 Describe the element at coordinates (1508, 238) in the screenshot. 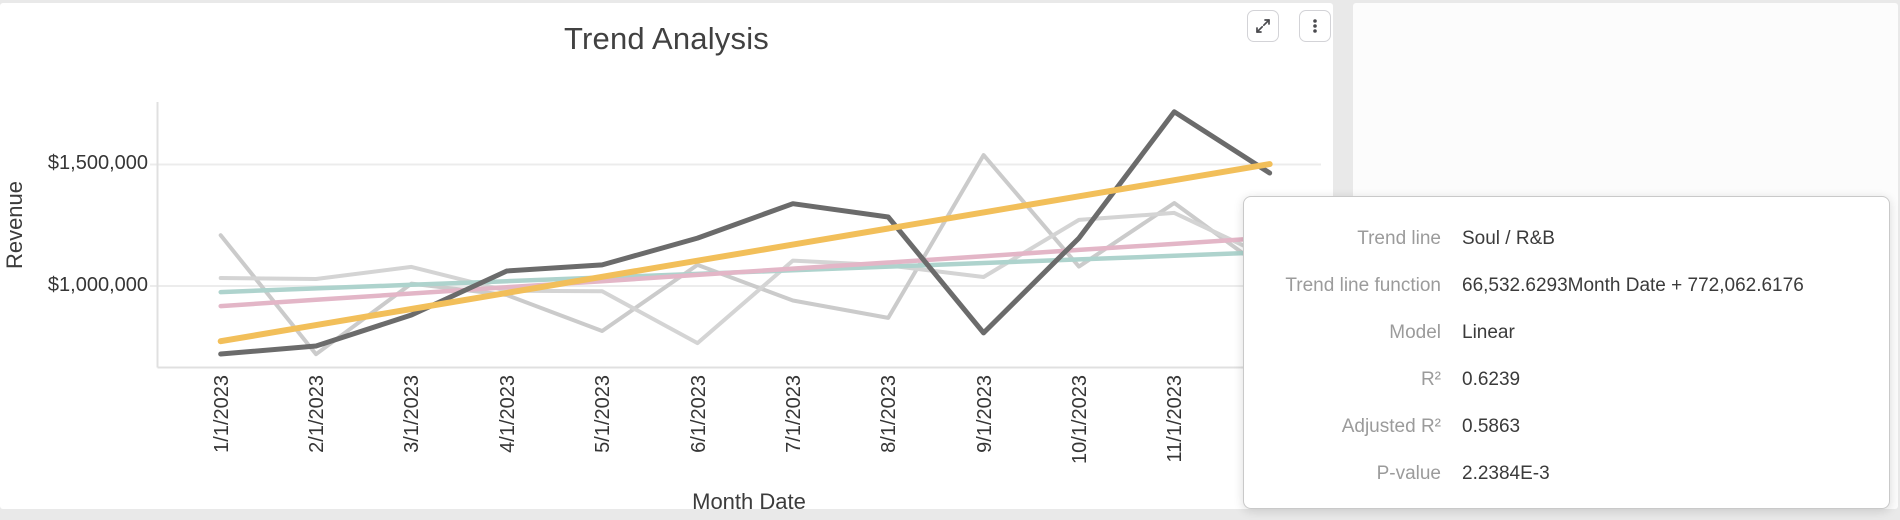

I see `tooltip-value: Soul / R&B` at that location.